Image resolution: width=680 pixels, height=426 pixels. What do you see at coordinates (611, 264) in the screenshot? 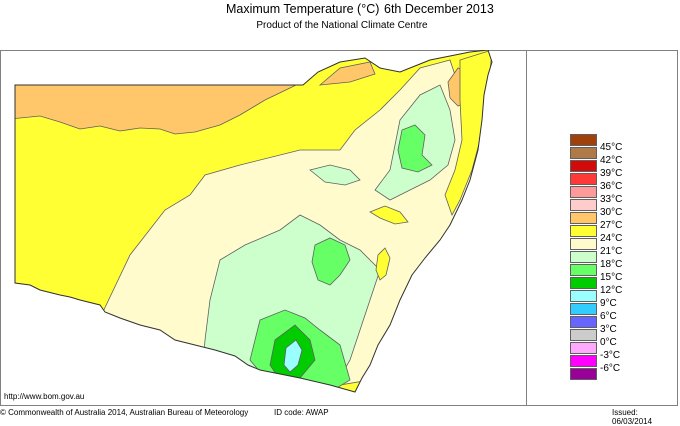
I see `legend-label: 18°C` at bounding box center [611, 264].